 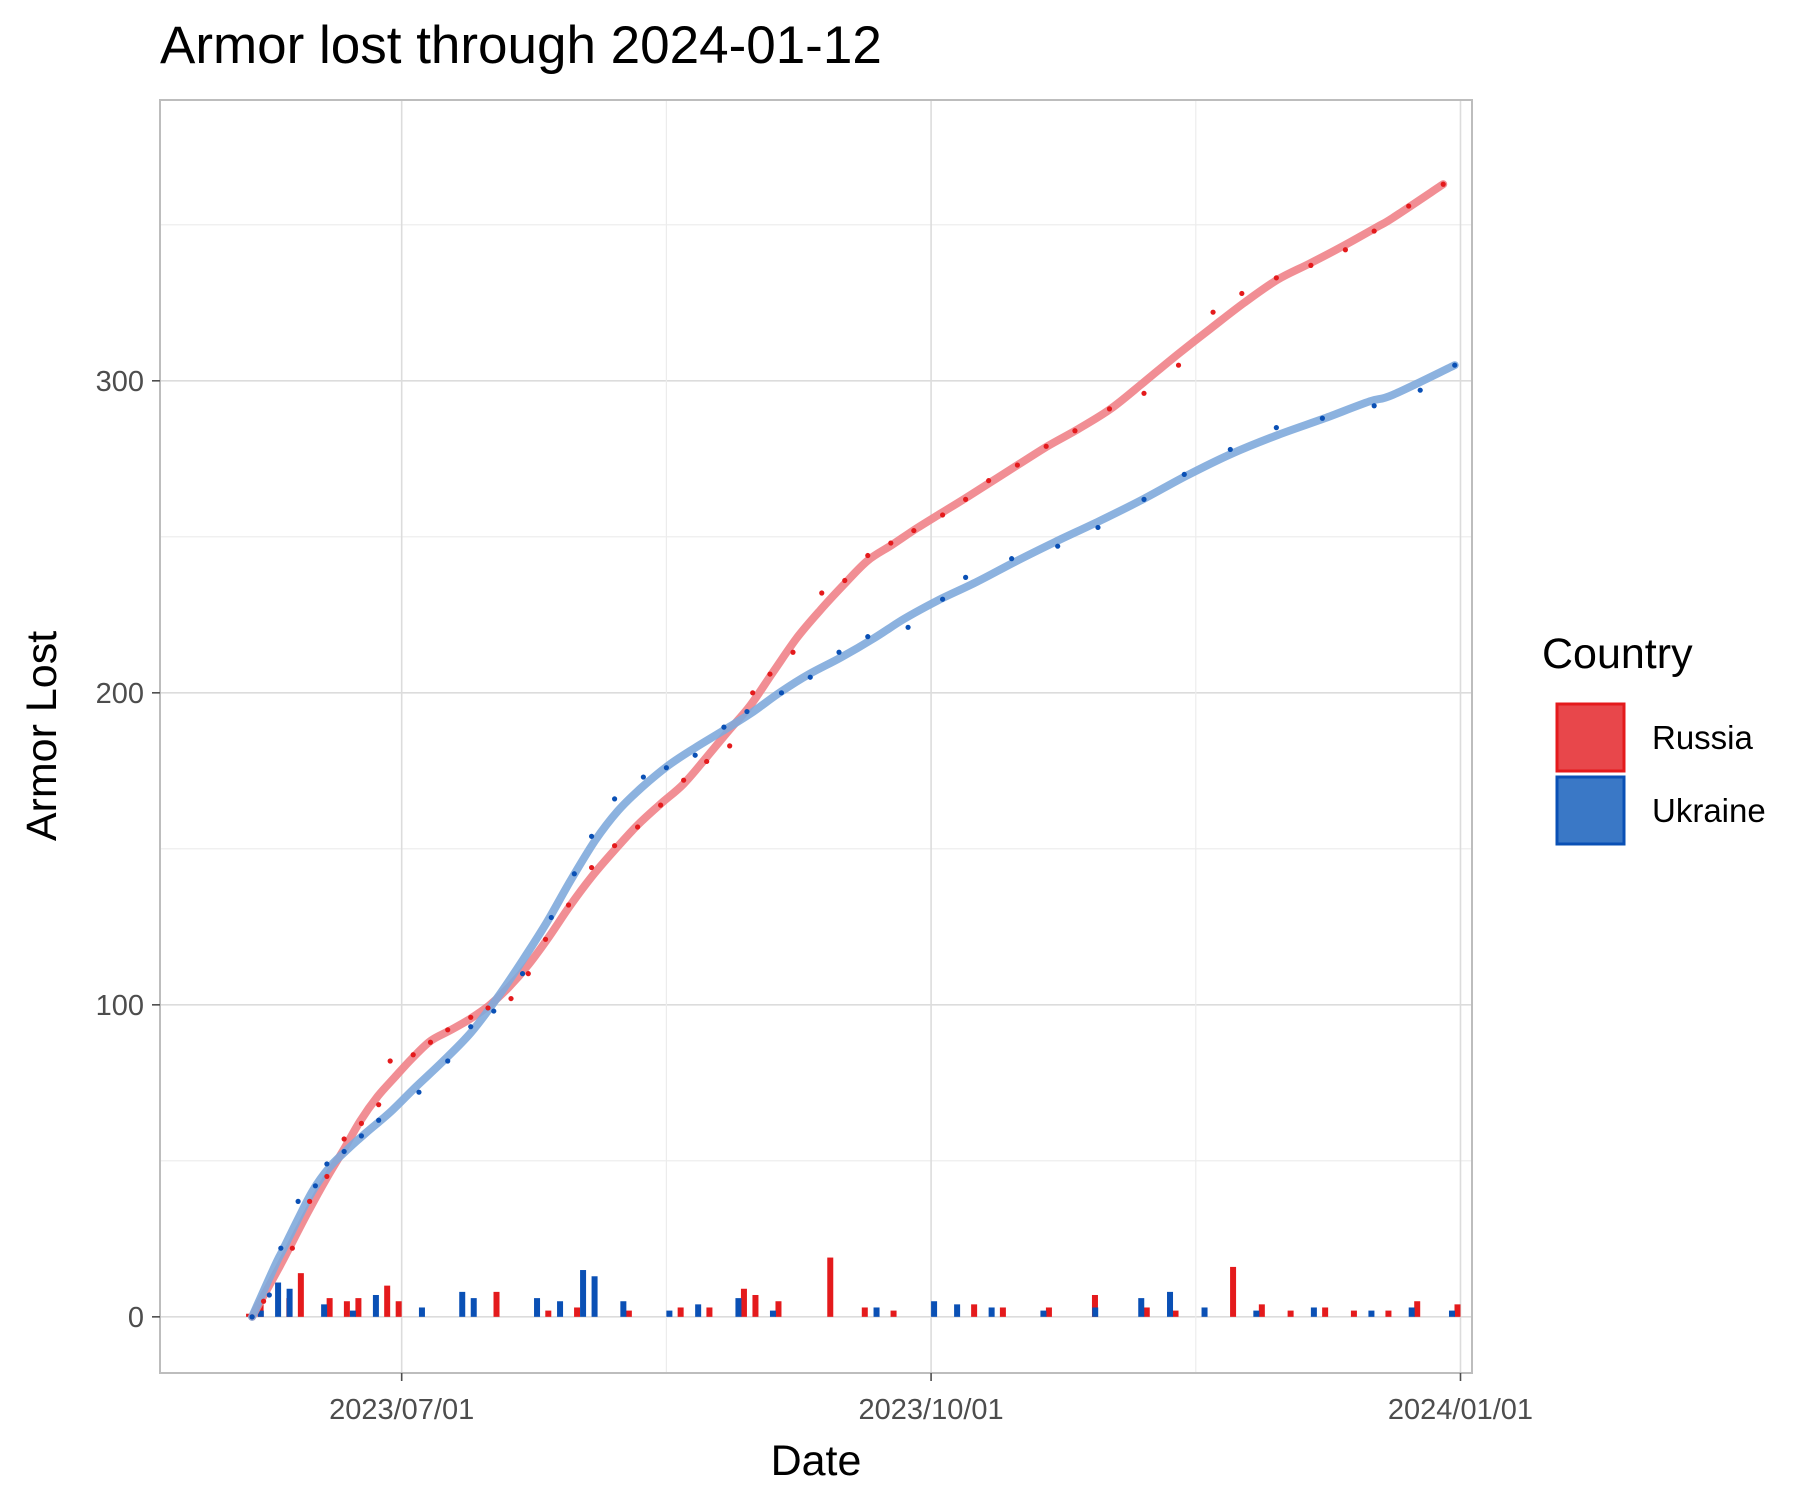 I want to click on x-tick-label: 2023/10/01, so click(x=931, y=1410).